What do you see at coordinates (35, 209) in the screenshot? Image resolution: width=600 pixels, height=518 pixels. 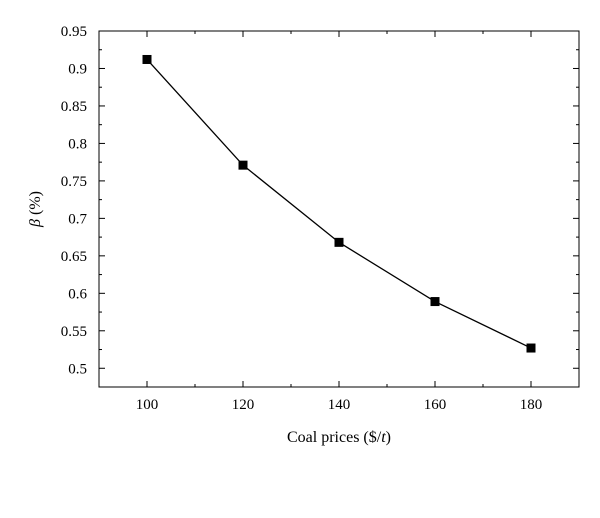 I see `y-axis-title: β (%)` at bounding box center [35, 209].